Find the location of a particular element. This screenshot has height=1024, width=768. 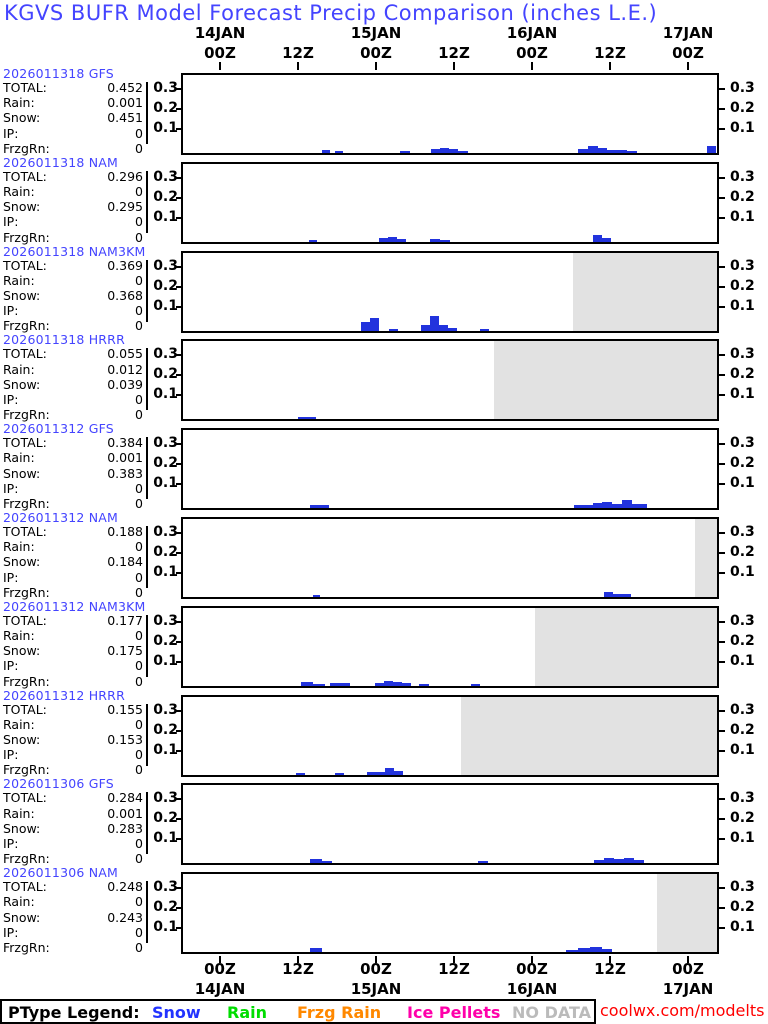

panel-stat-value: 0.452 is located at coordinates (125, 87).